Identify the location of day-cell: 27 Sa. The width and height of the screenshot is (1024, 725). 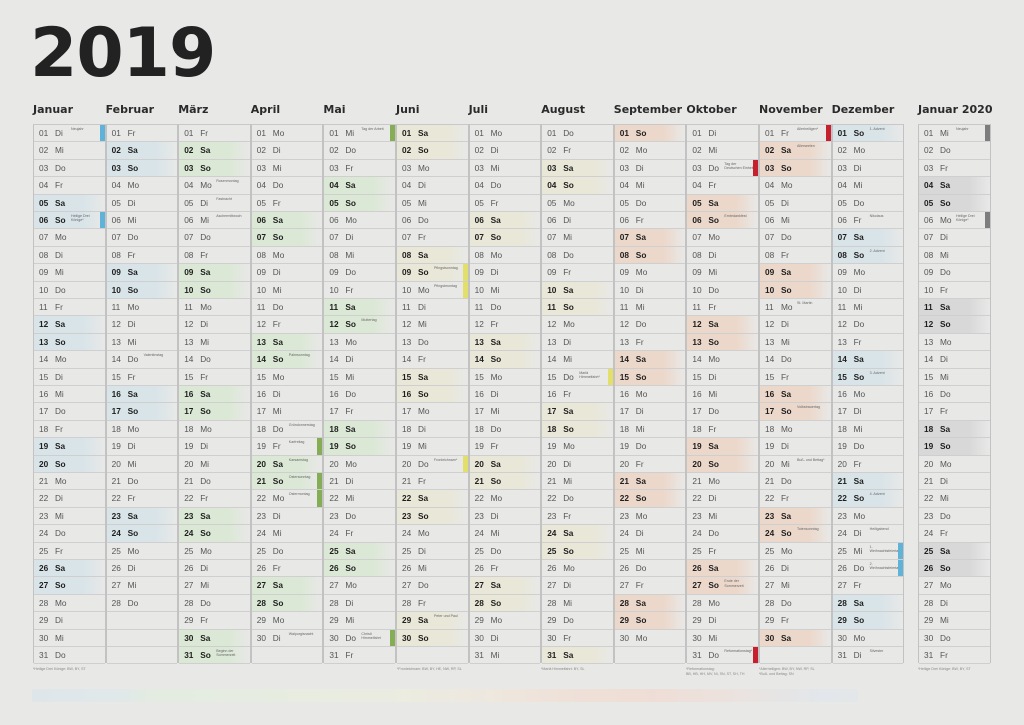
(287, 586).